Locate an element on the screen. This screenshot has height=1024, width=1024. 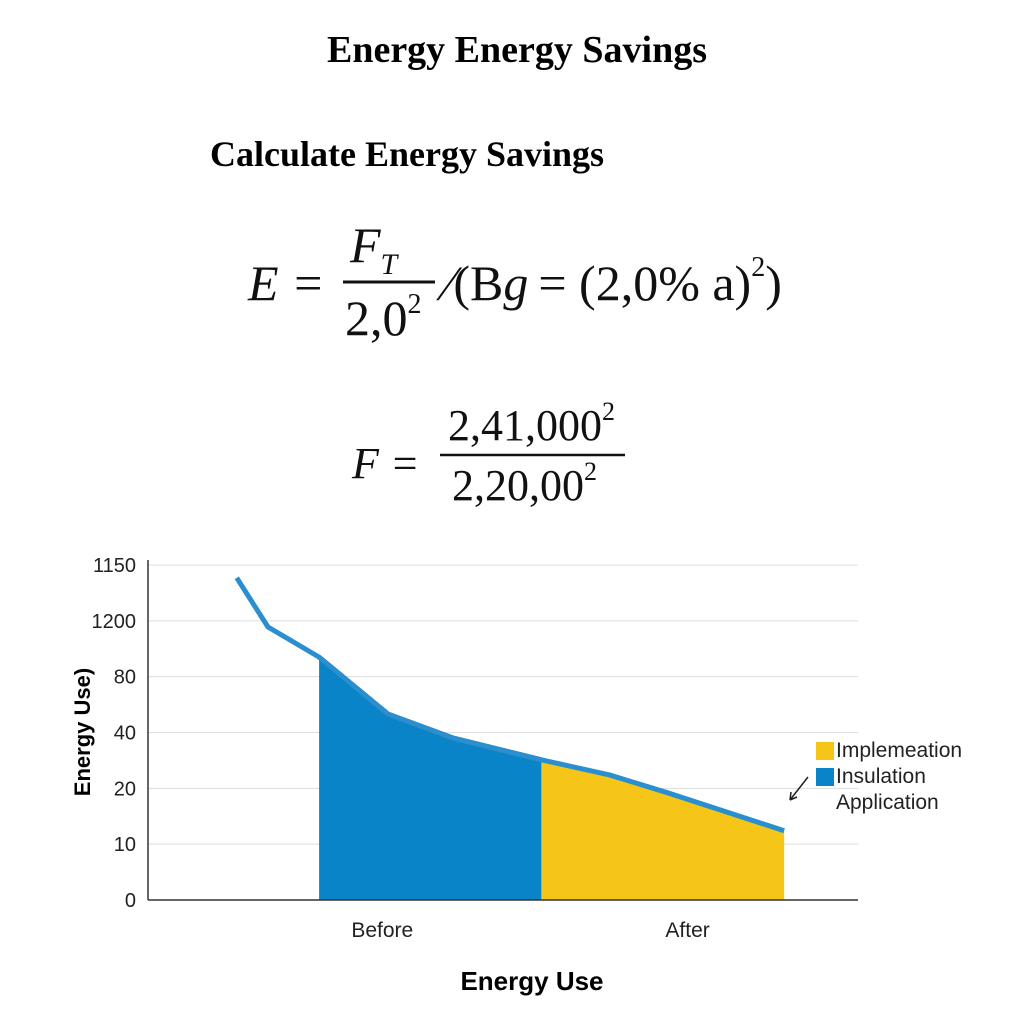
rest-end: ) is located at coordinates (773, 283).